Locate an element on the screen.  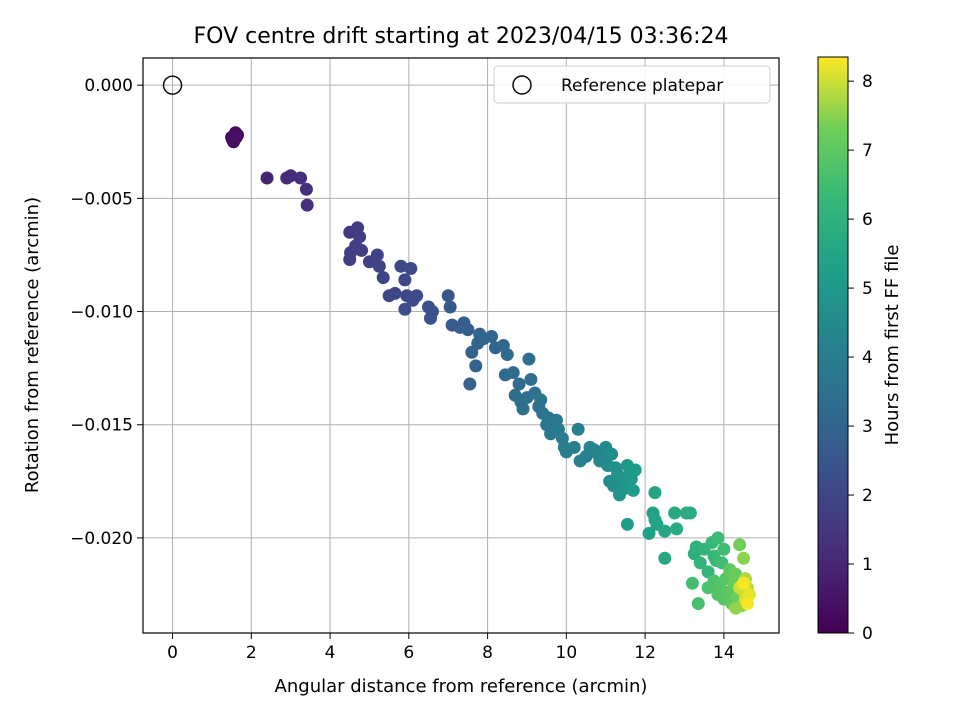
reference-platepar-marker is located at coordinates (172, 85).